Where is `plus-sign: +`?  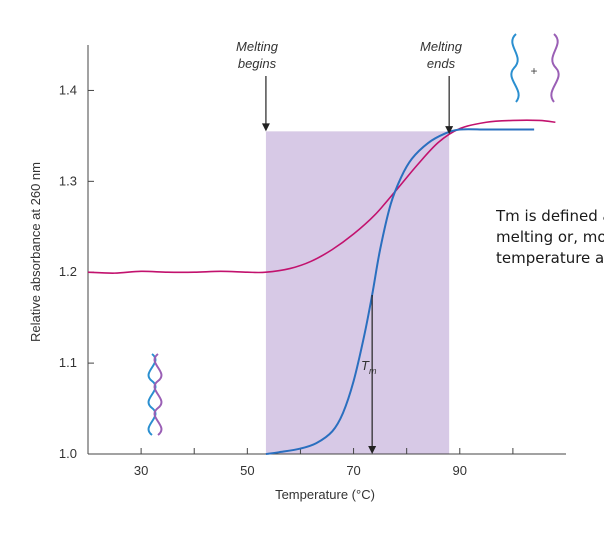
plus-sign: + is located at coordinates (533, 71).